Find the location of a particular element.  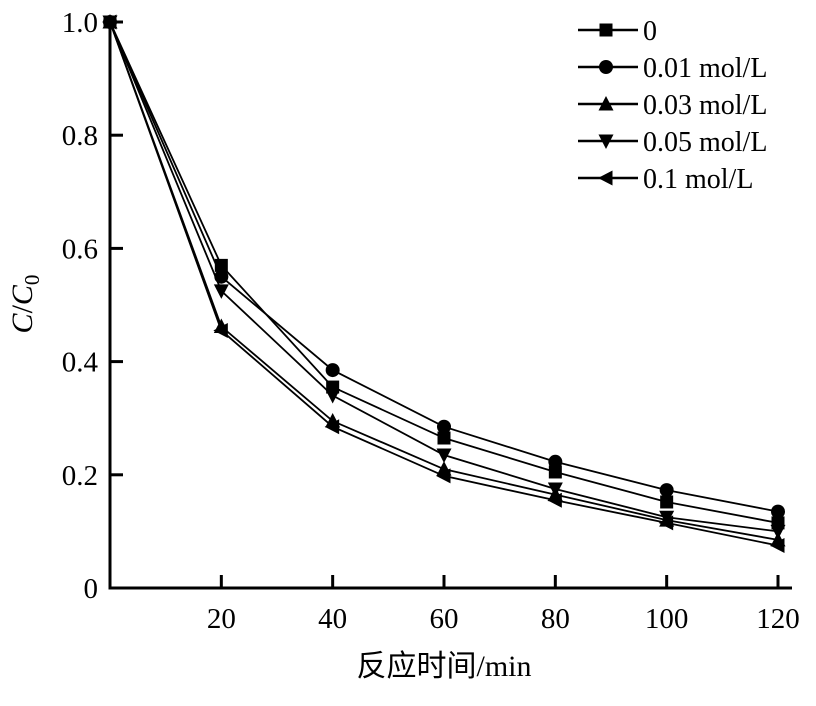

x-tick-label: 60 is located at coordinates (444, 619).